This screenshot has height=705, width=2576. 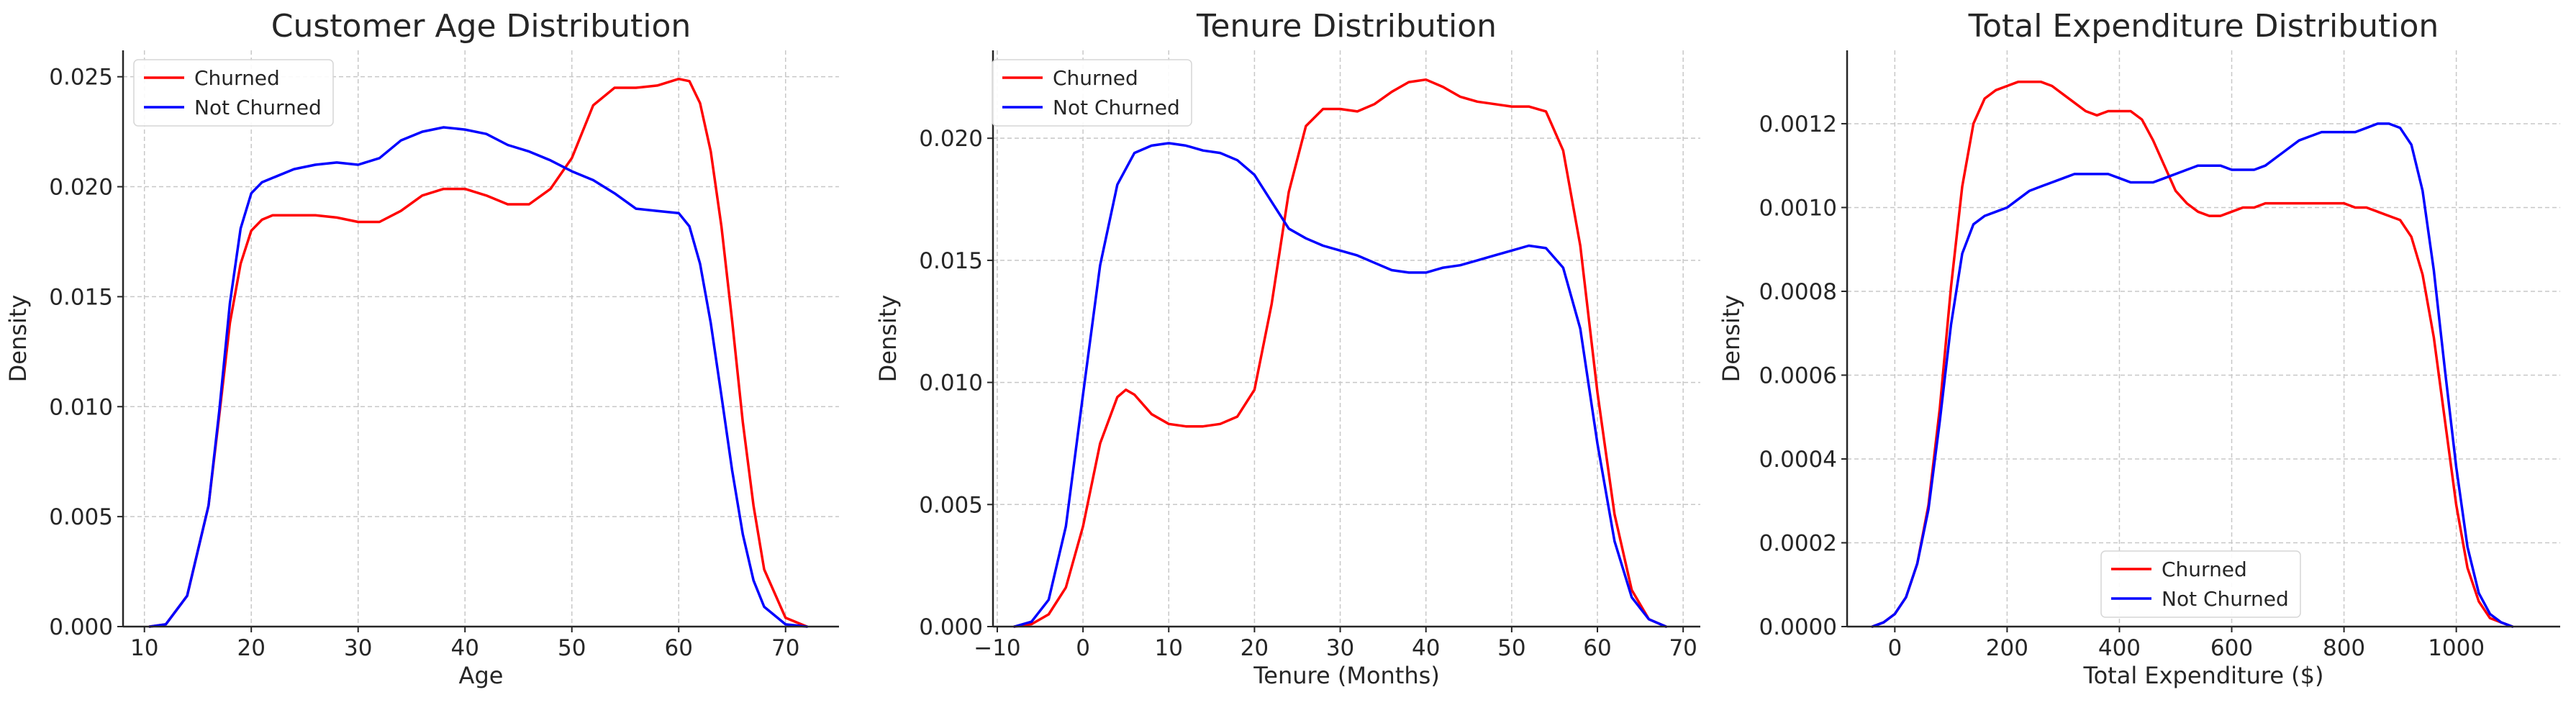 What do you see at coordinates (1798, 124) in the screenshot?
I see `y-tick-label: 0.0012` at bounding box center [1798, 124].